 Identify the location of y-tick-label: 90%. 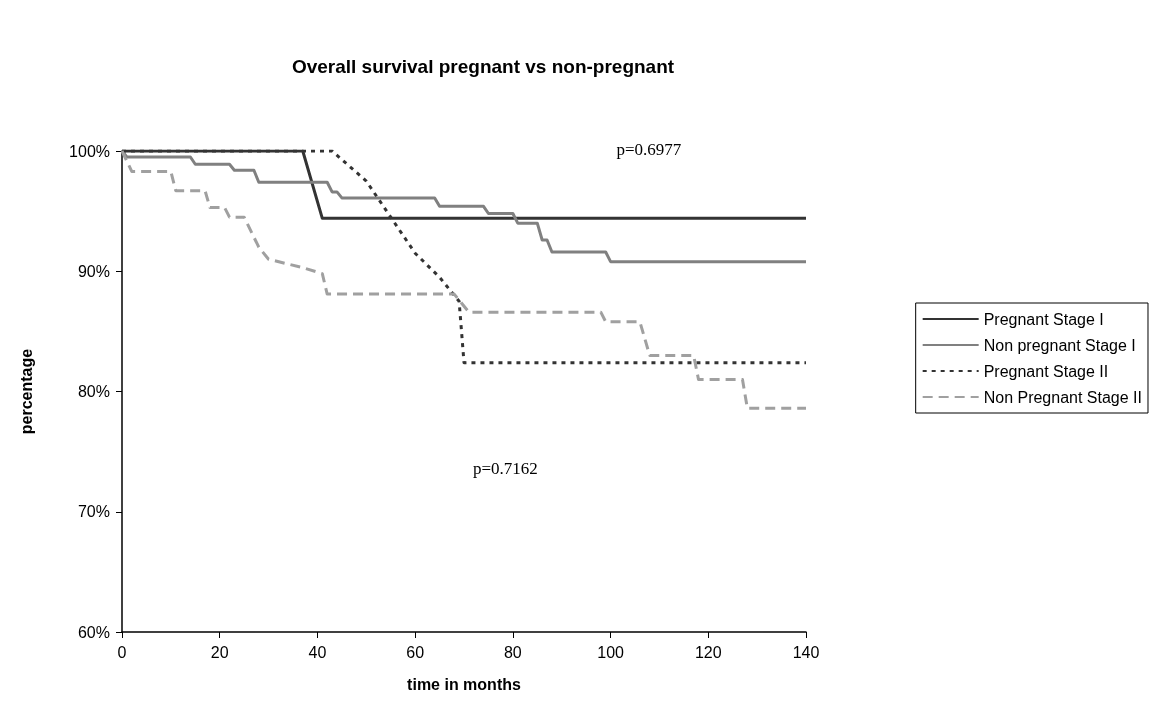
(93, 271).